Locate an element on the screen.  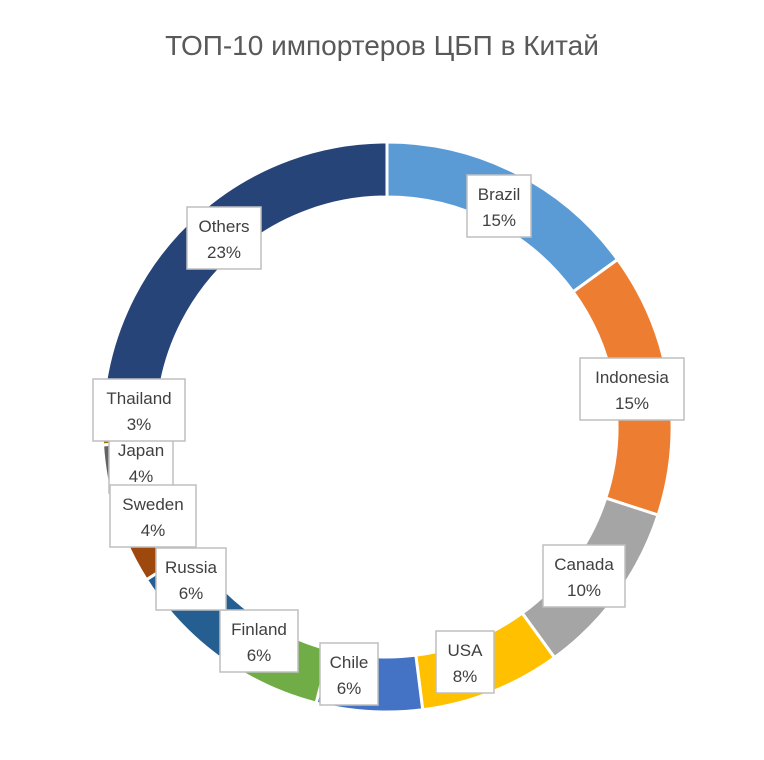
data-label-usa: USA 8% is located at coordinates (465, 662).